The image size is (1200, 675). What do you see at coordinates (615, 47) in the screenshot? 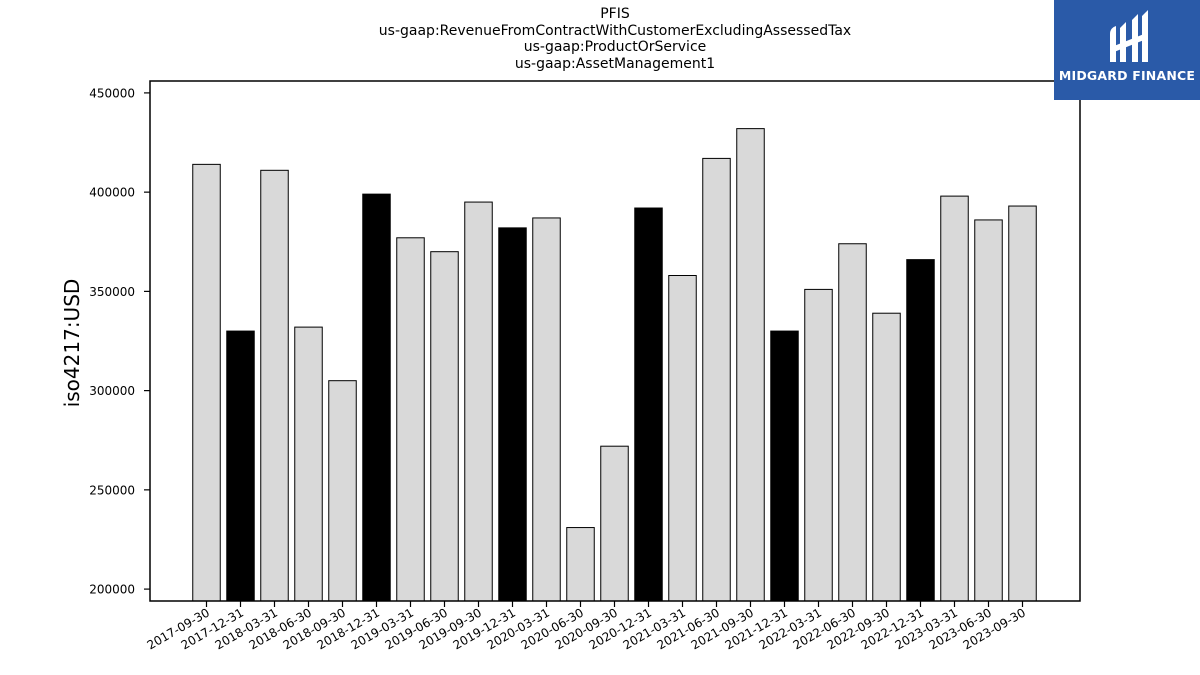
I see `title-line-3: us-gaap:ProductOrService` at bounding box center [615, 47].